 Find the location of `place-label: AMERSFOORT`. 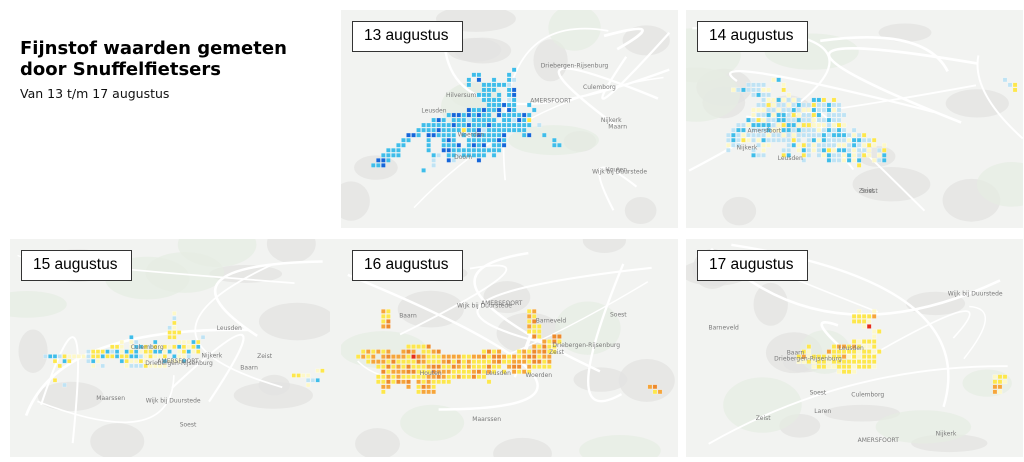

place-label: AMERSFOORT is located at coordinates (551, 101).